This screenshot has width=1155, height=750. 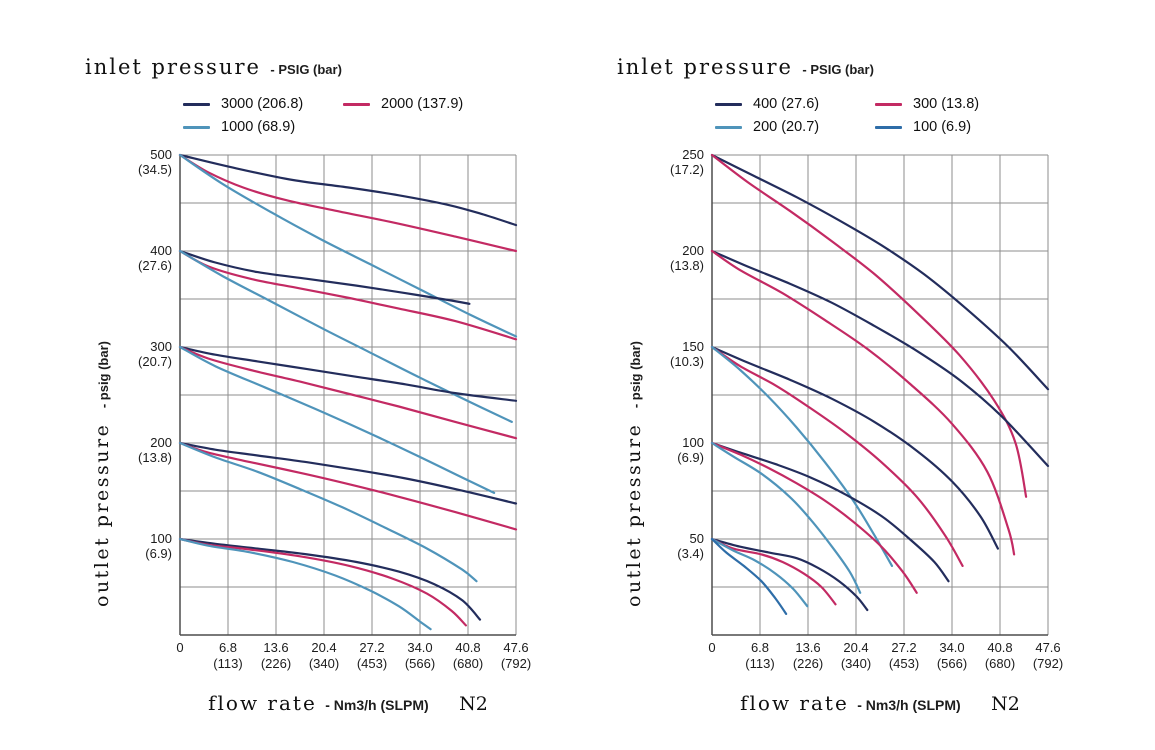 I want to click on legend-item-1: 2000 (137.9), so click(x=403, y=104).